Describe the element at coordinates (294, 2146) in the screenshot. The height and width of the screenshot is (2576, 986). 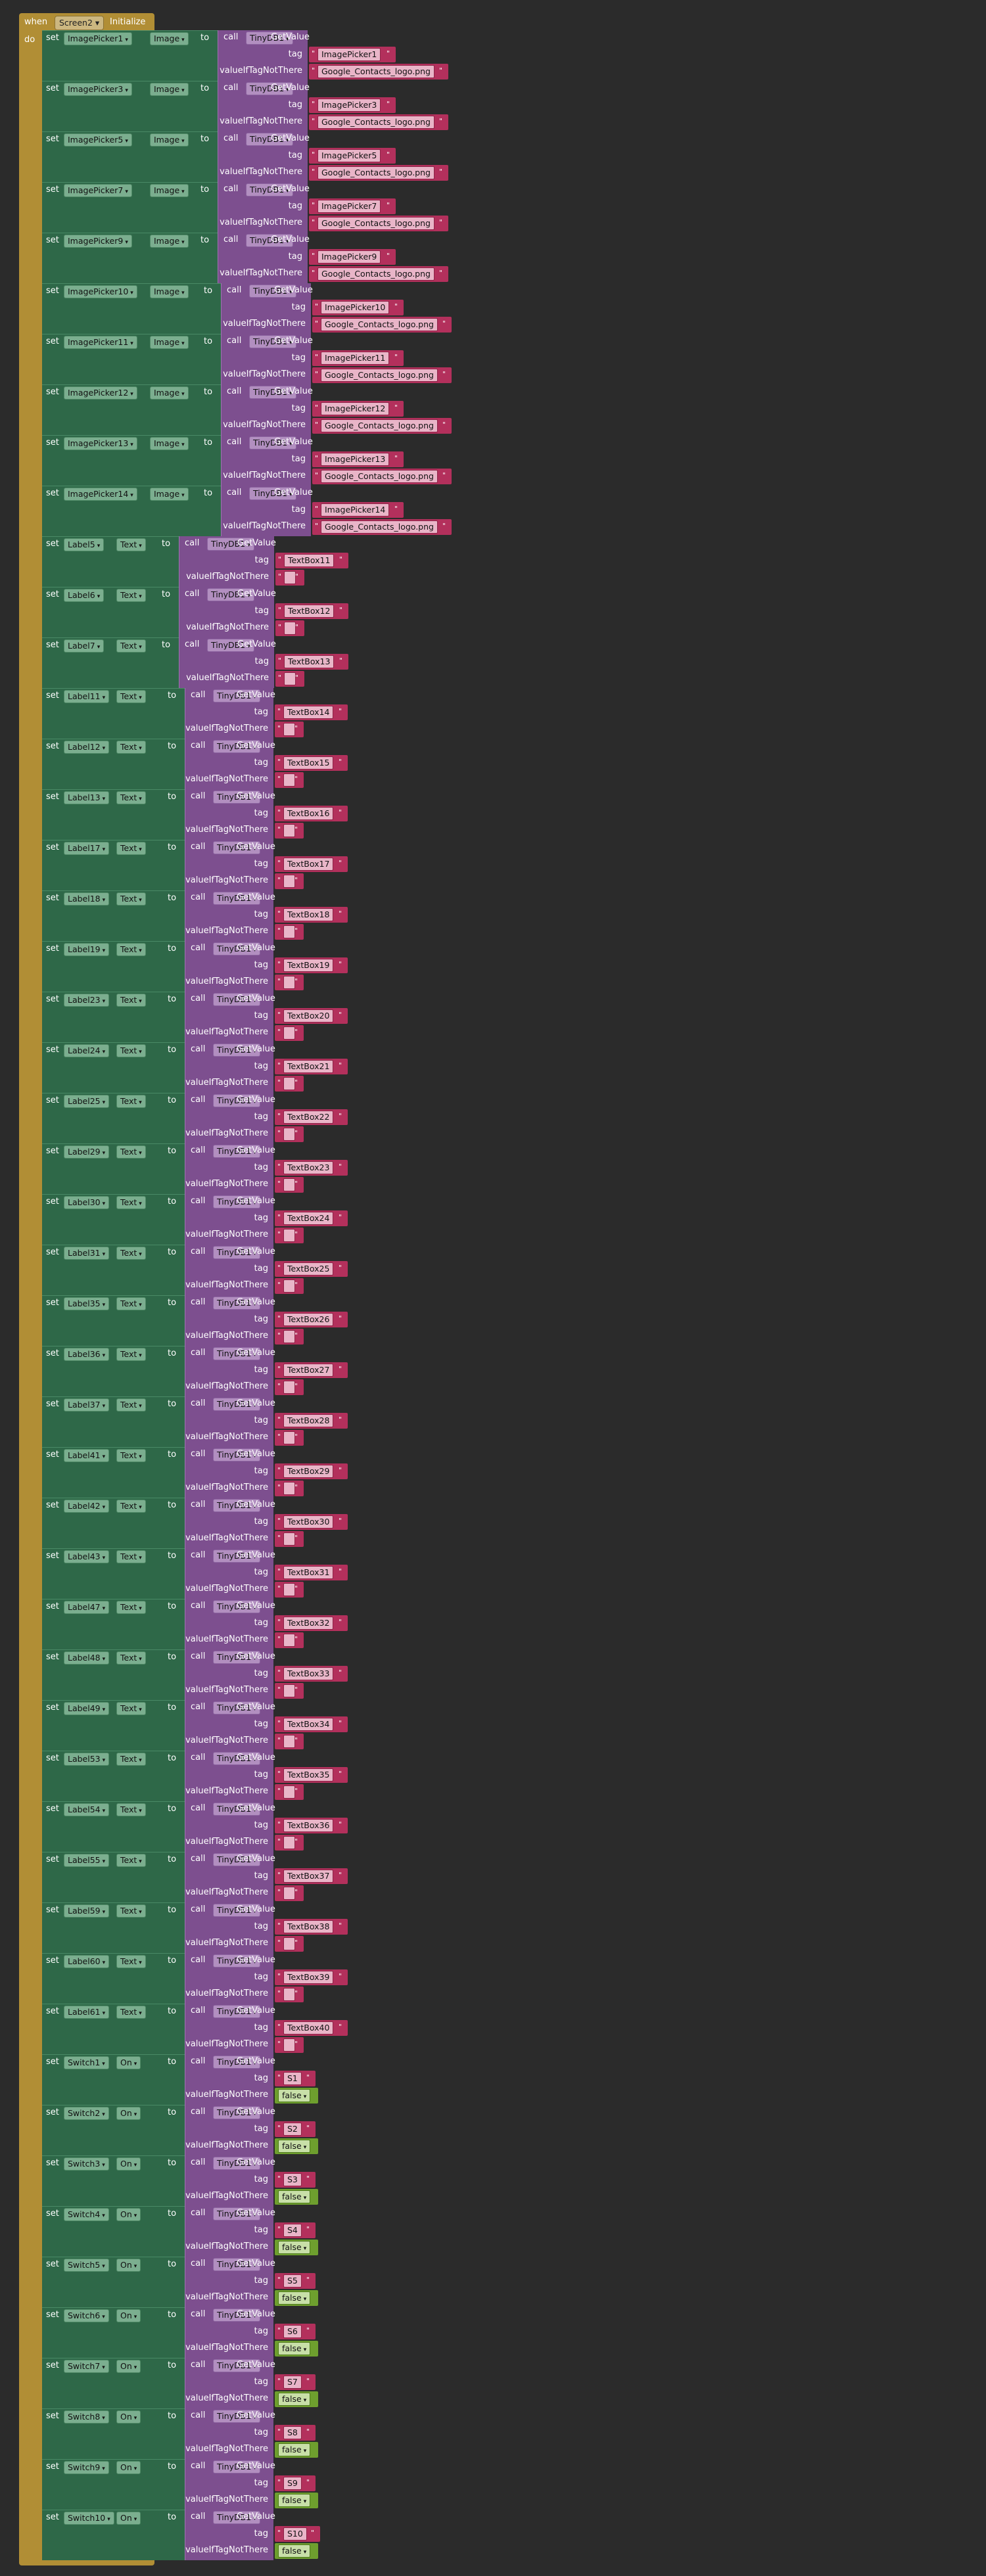
I see `false-dropdown: false ▾` at that location.